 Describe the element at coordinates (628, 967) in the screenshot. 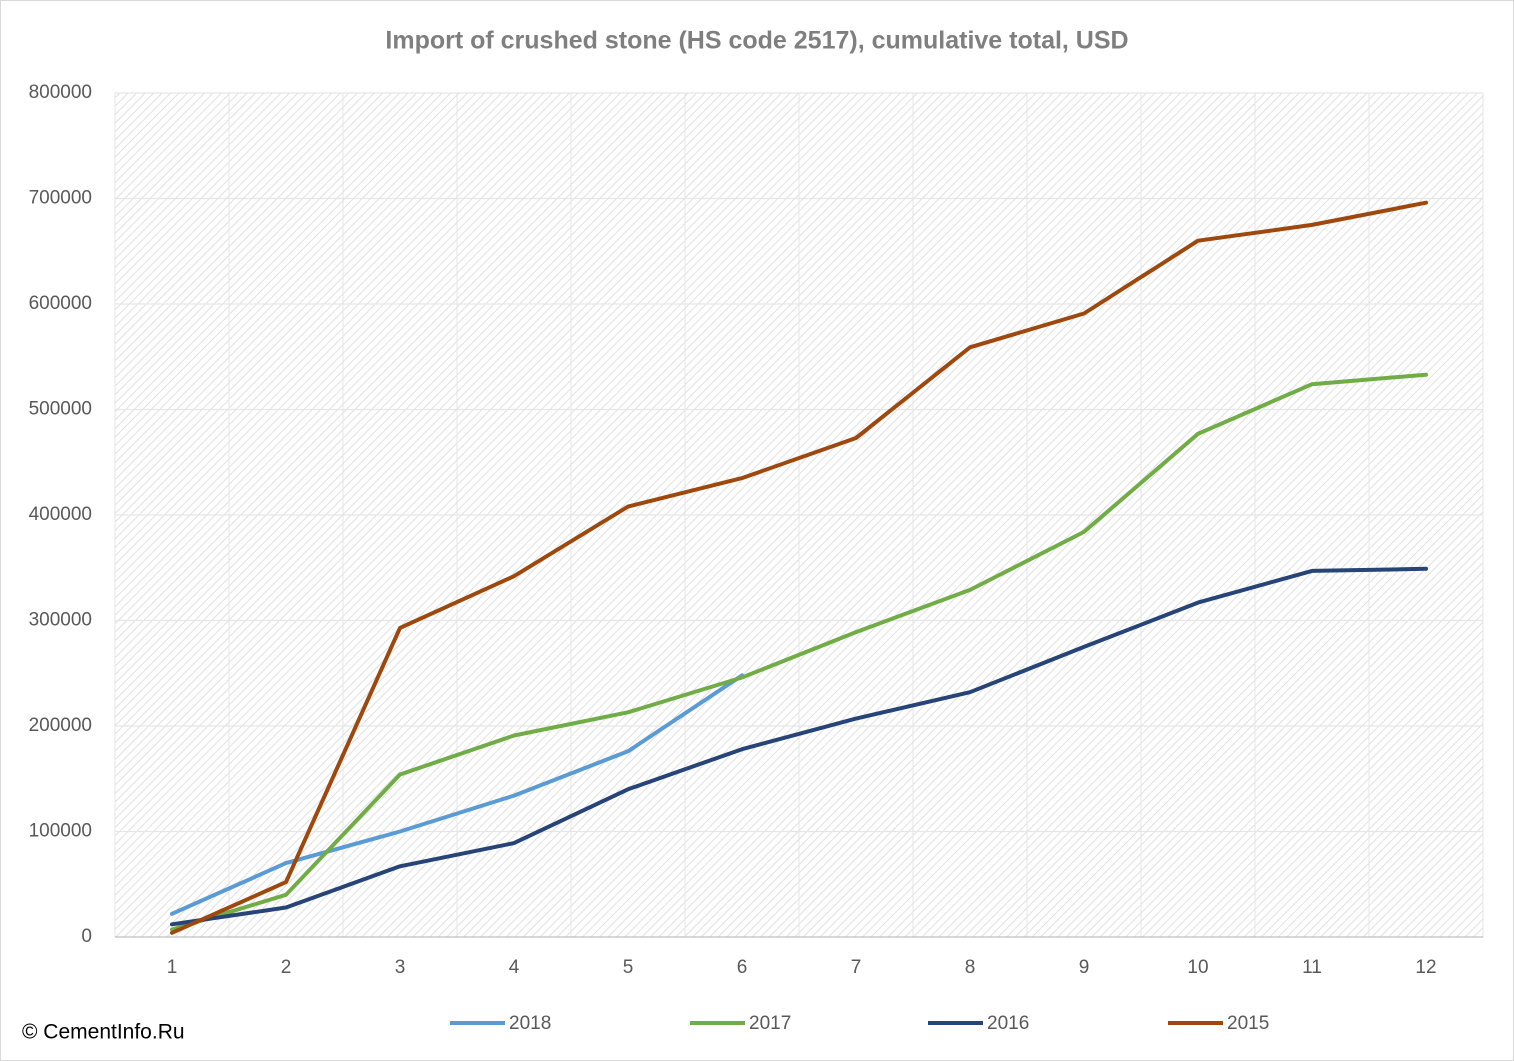

I see `x-tick-label: 5` at that location.